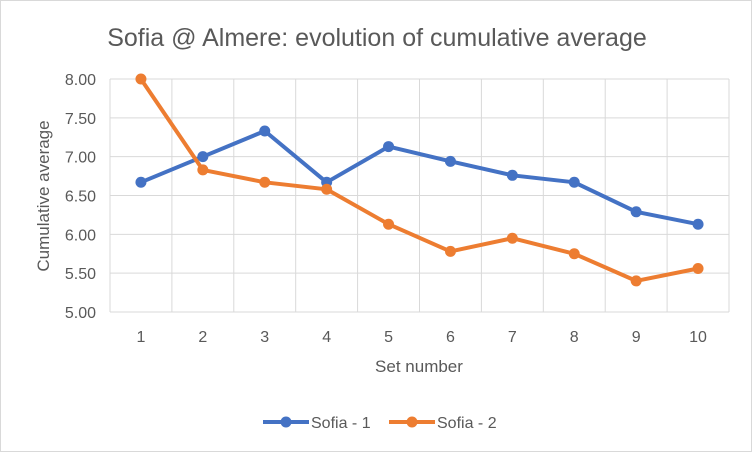  I want to click on x-tick-label: 9, so click(636, 337).